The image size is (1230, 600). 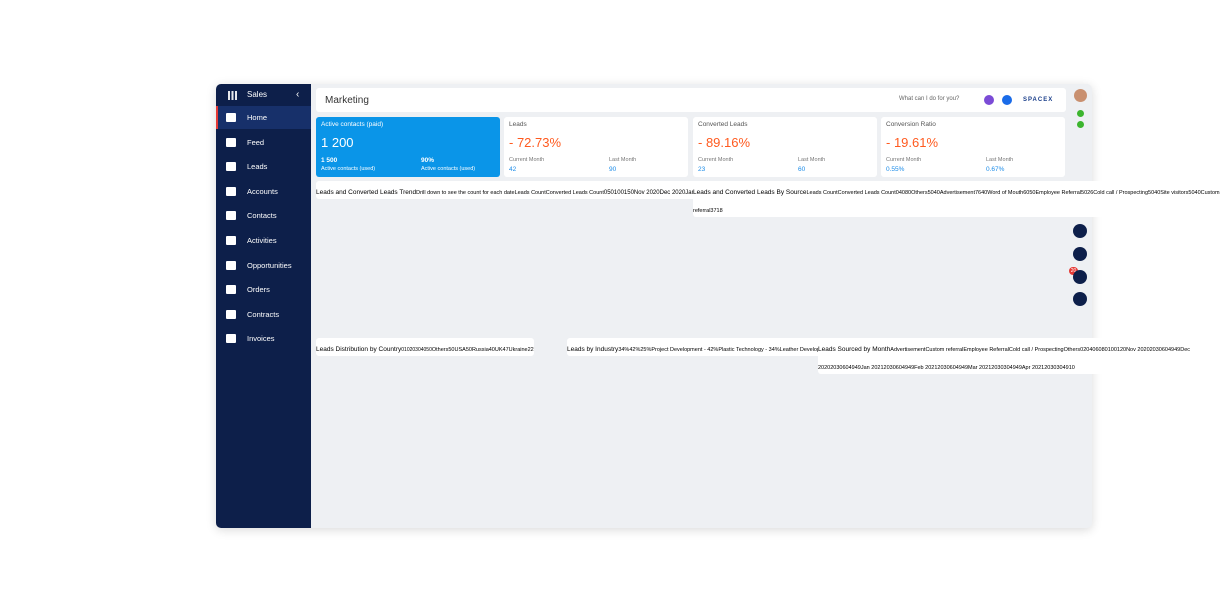 What do you see at coordinates (257, 94) in the screenshot?
I see `app-switcher: Sales` at bounding box center [257, 94].